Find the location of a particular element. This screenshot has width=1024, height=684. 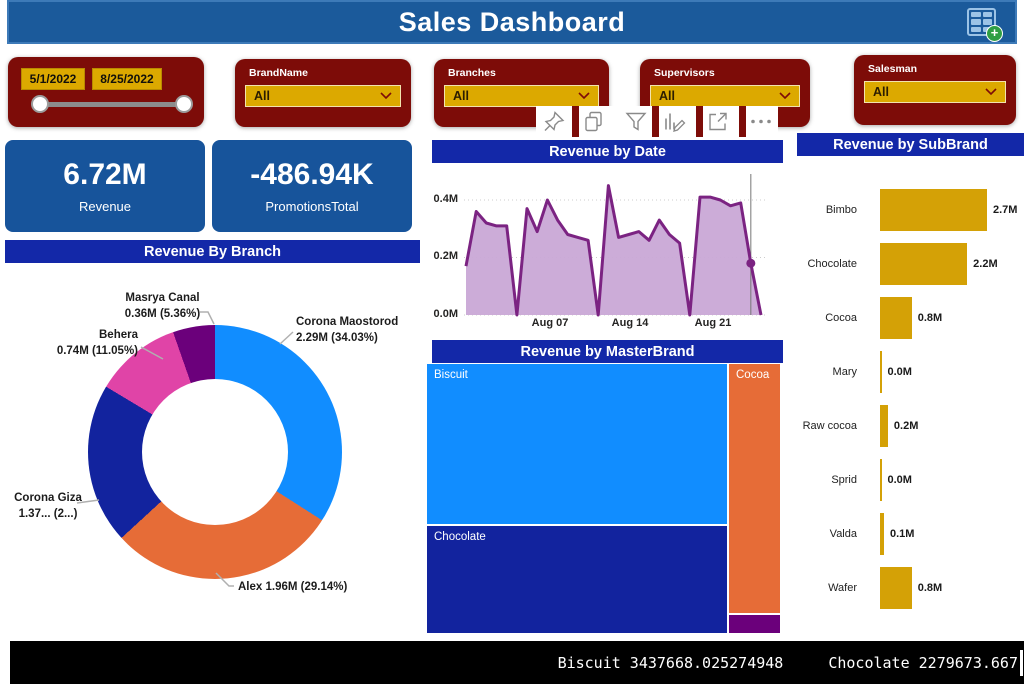

date-start-input: 5/1/2022 is located at coordinates (53, 79).